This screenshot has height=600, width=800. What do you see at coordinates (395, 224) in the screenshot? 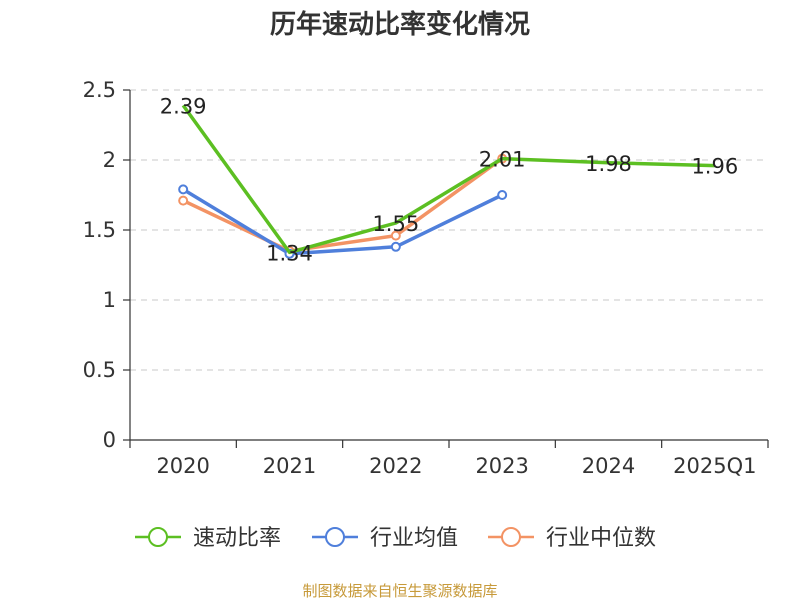
I see `data-label: 1.55` at bounding box center [395, 224].